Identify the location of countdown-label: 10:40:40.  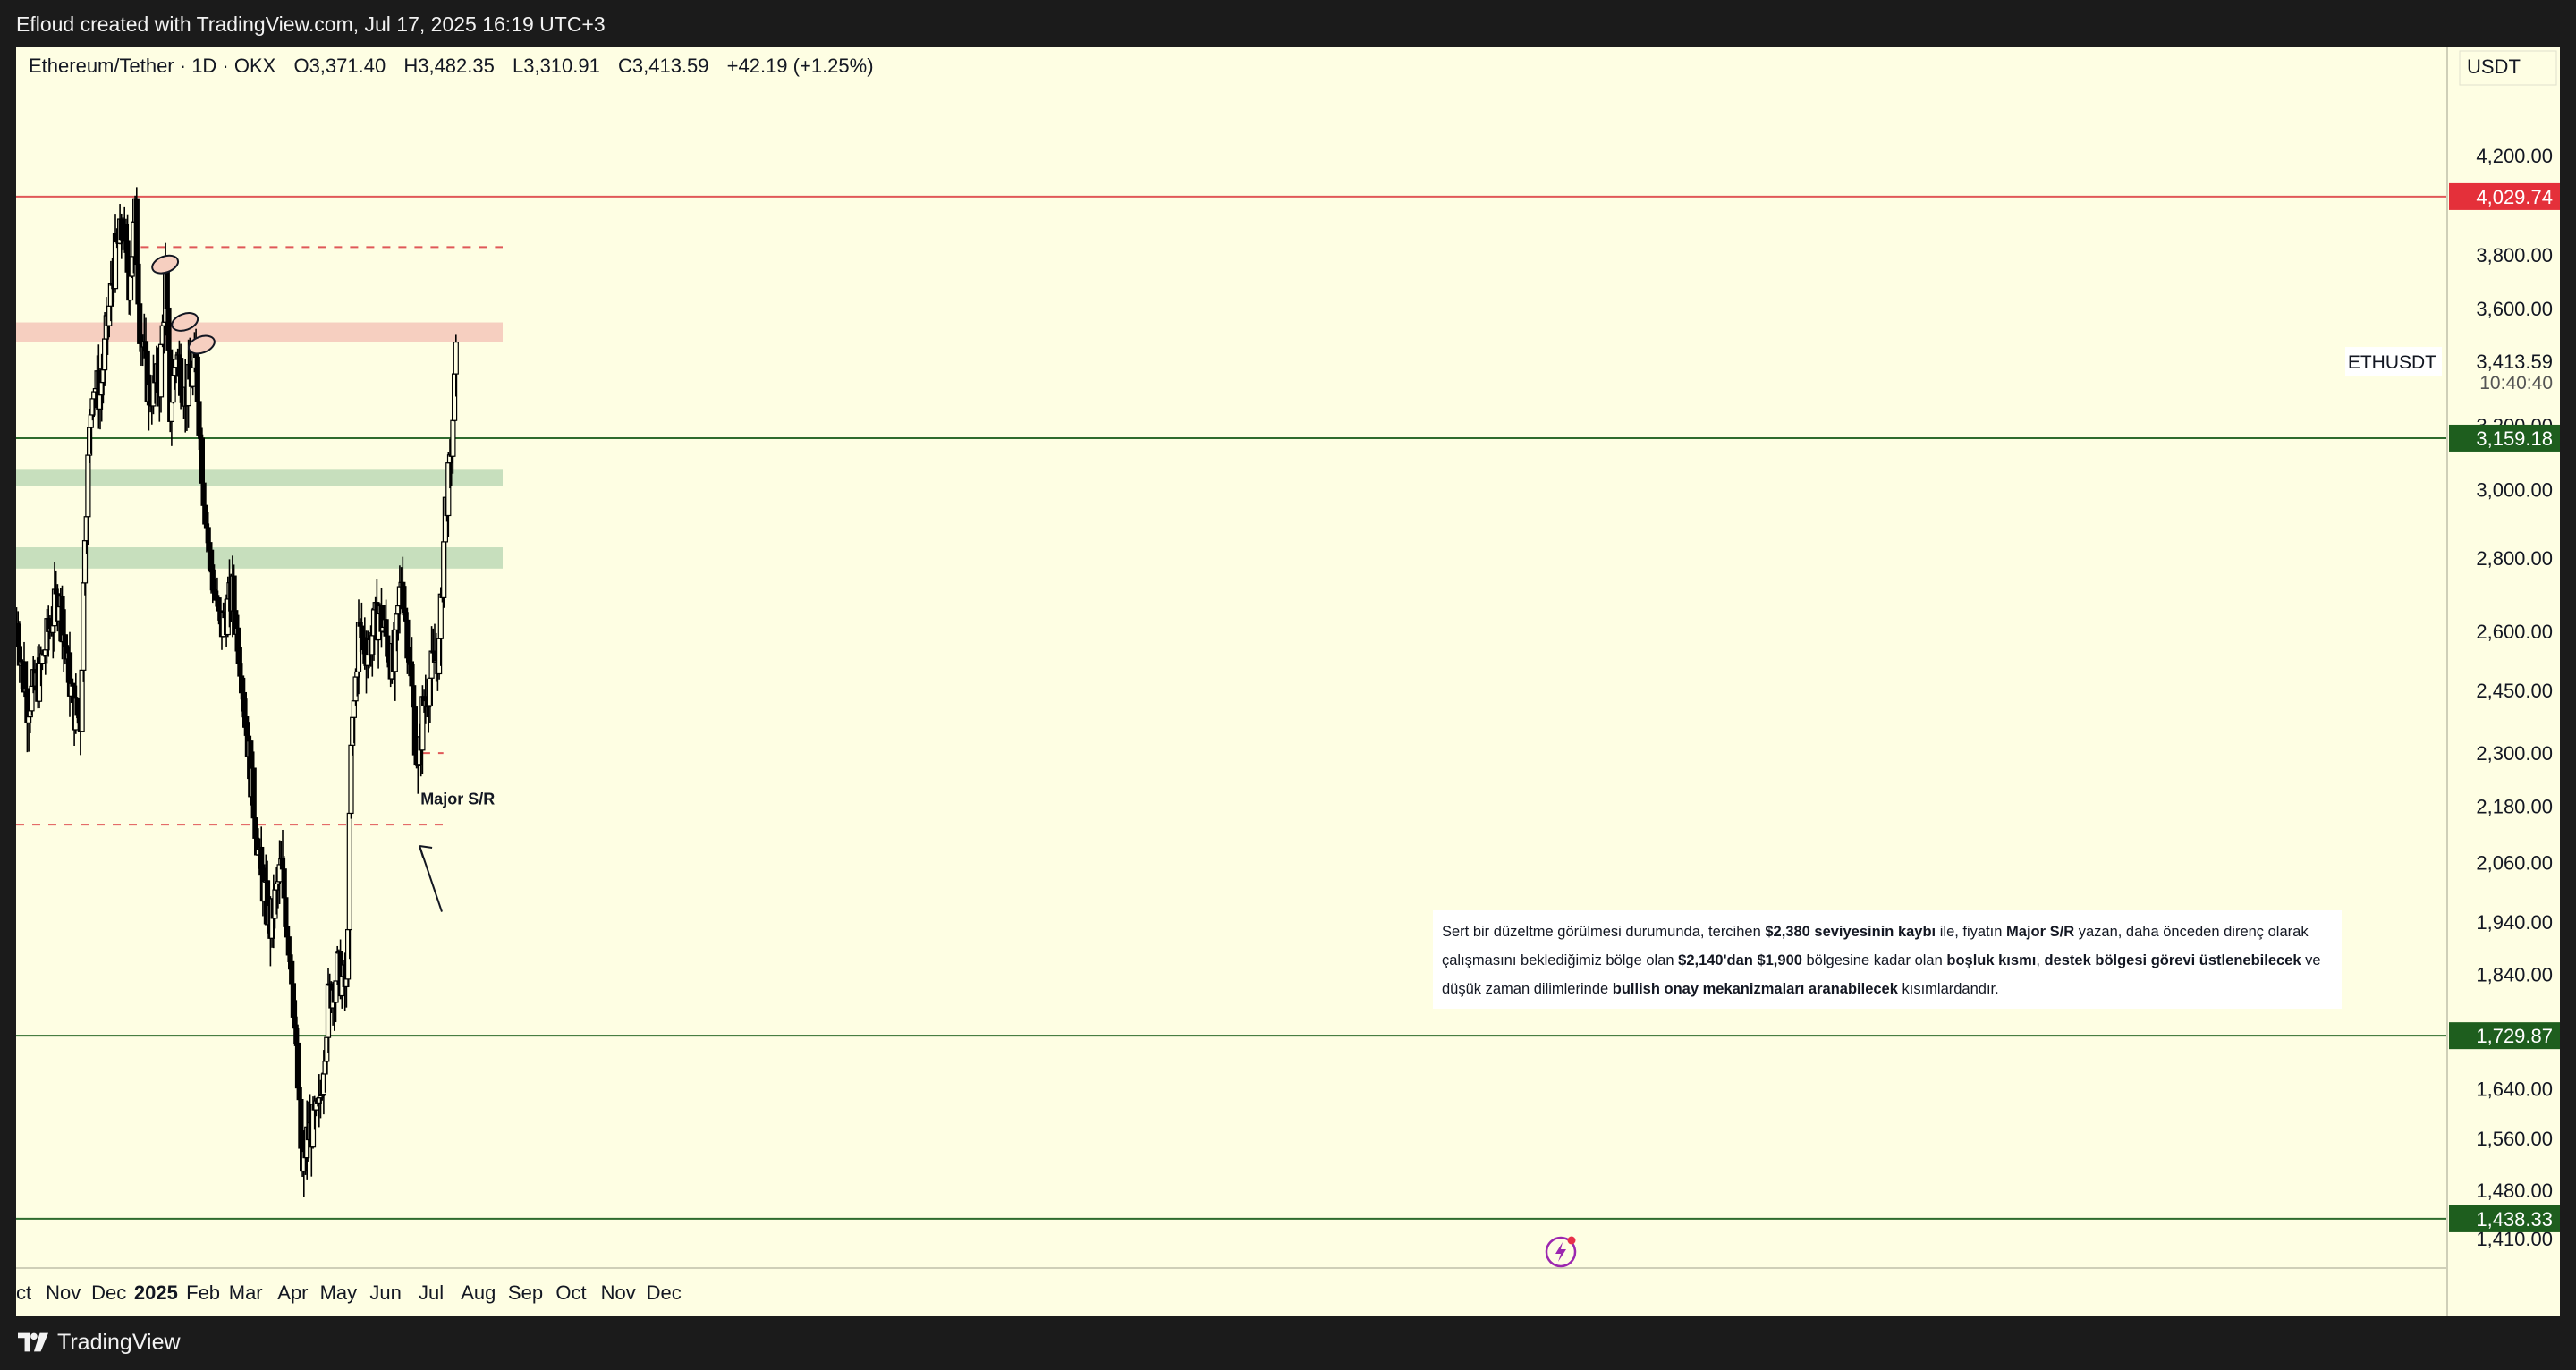
(2516, 383).